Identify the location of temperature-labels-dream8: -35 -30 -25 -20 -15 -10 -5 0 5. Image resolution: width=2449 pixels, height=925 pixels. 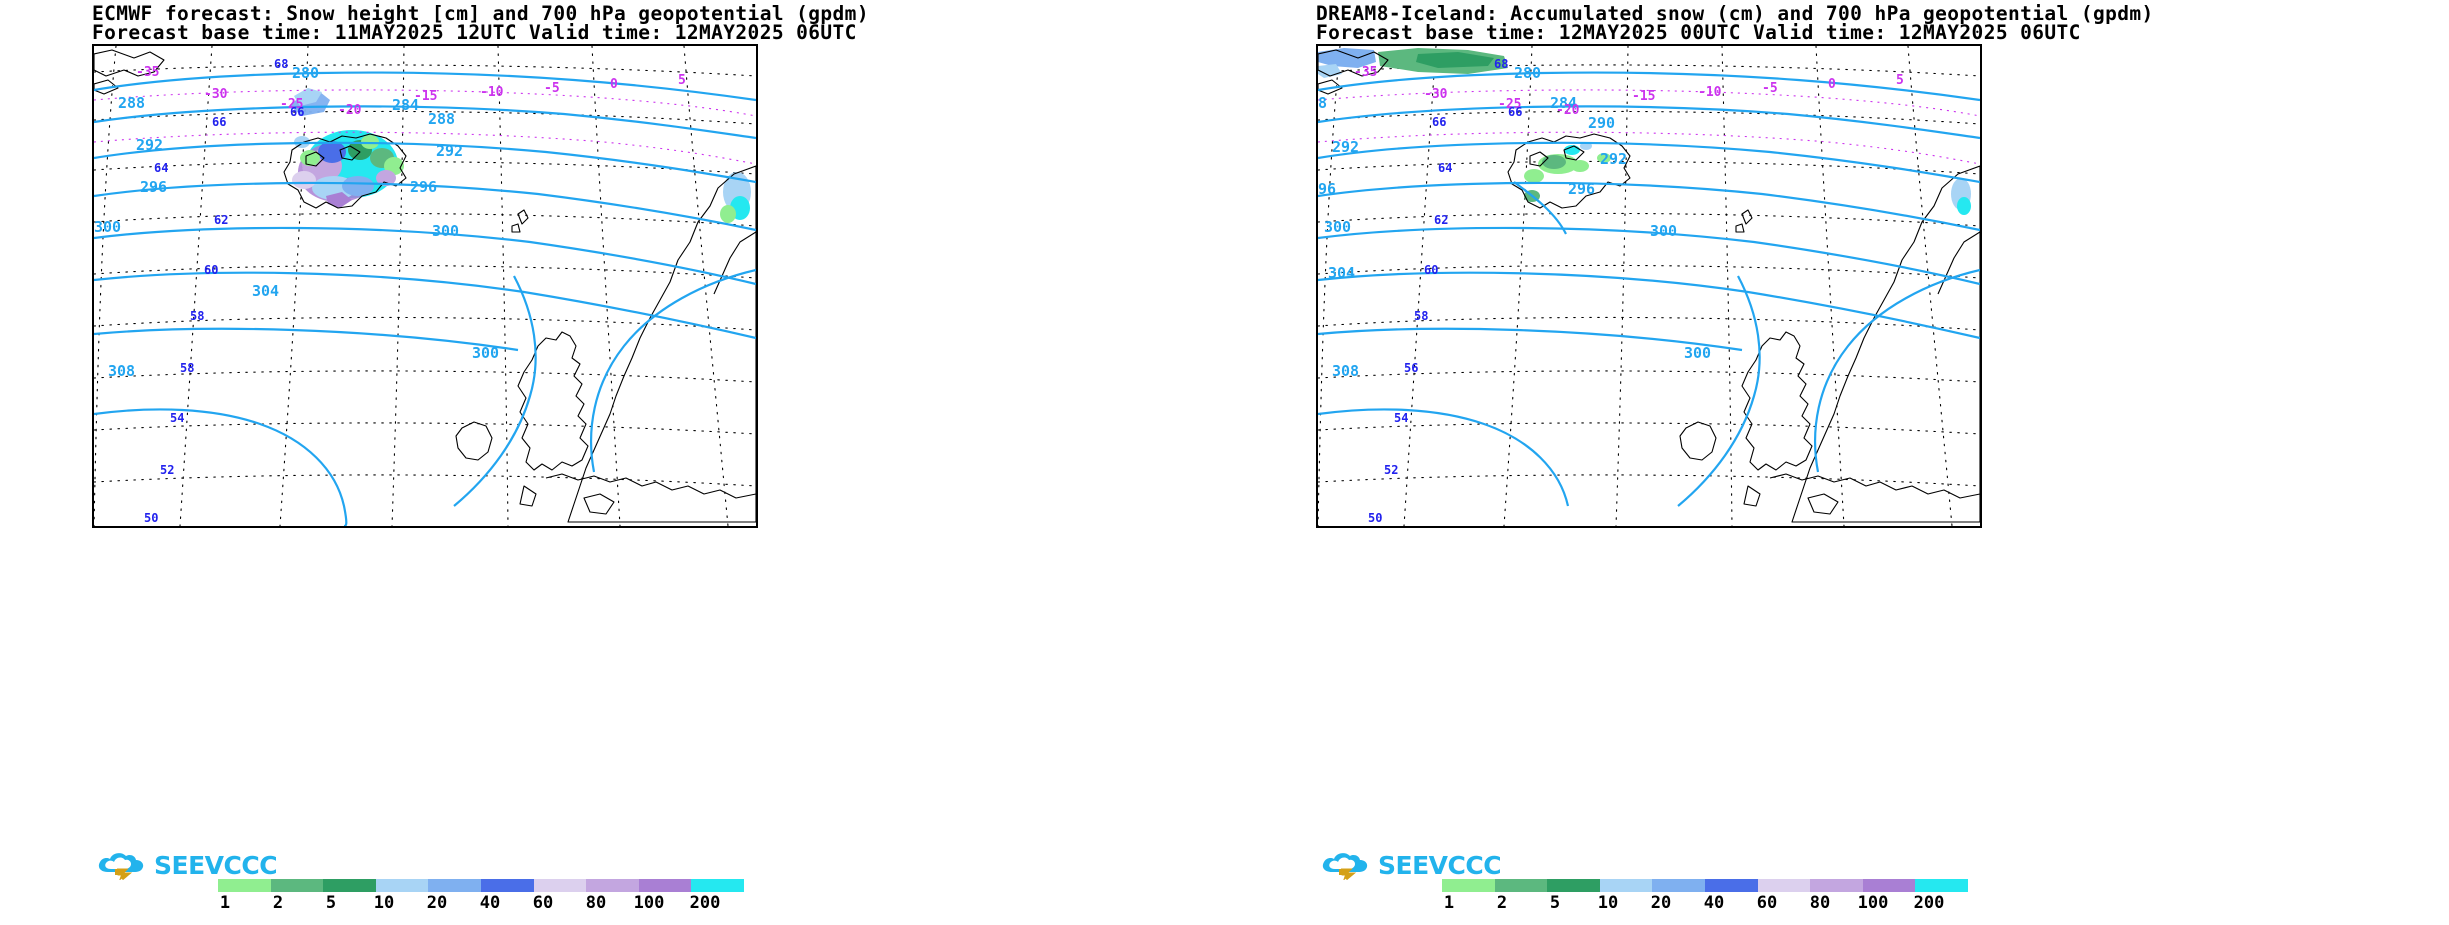
(1629, 91).